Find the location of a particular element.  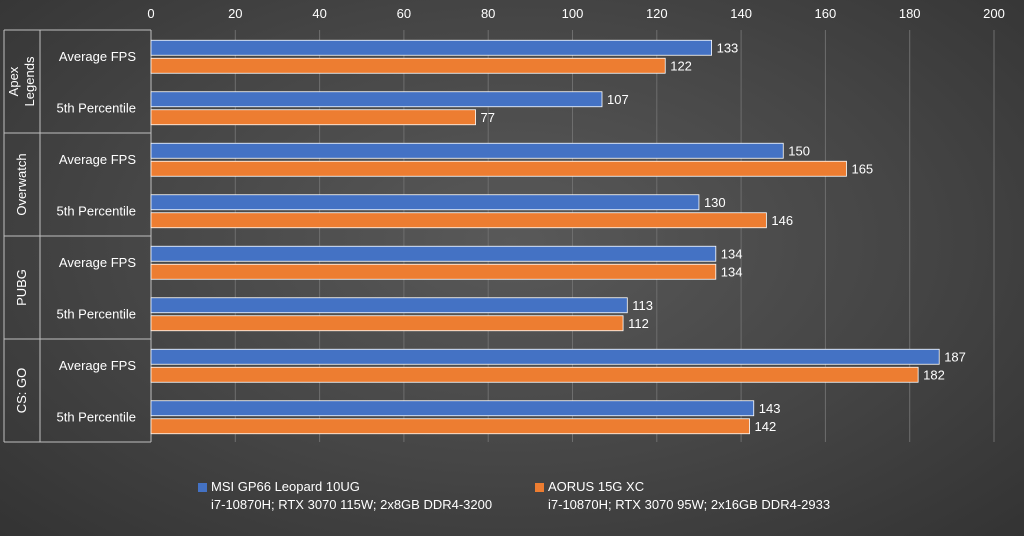

data-label: 143 is located at coordinates (770, 408).